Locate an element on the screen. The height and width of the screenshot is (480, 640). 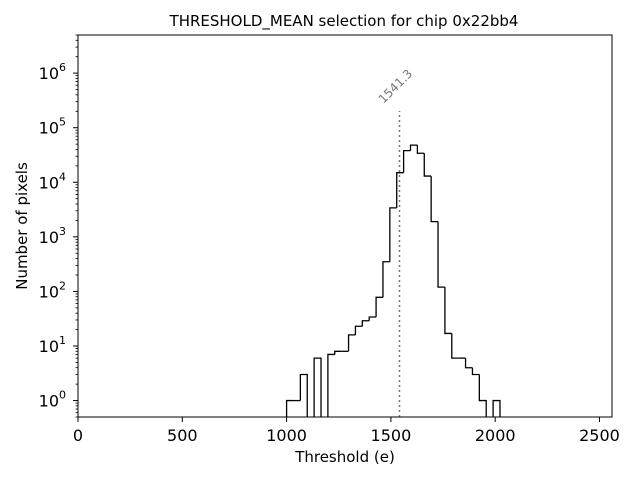
y-axis-ticks: 10⁰ 10¹ 10² 10³ 10⁴ 10⁵ 10⁶ is located at coordinates (58, 226).